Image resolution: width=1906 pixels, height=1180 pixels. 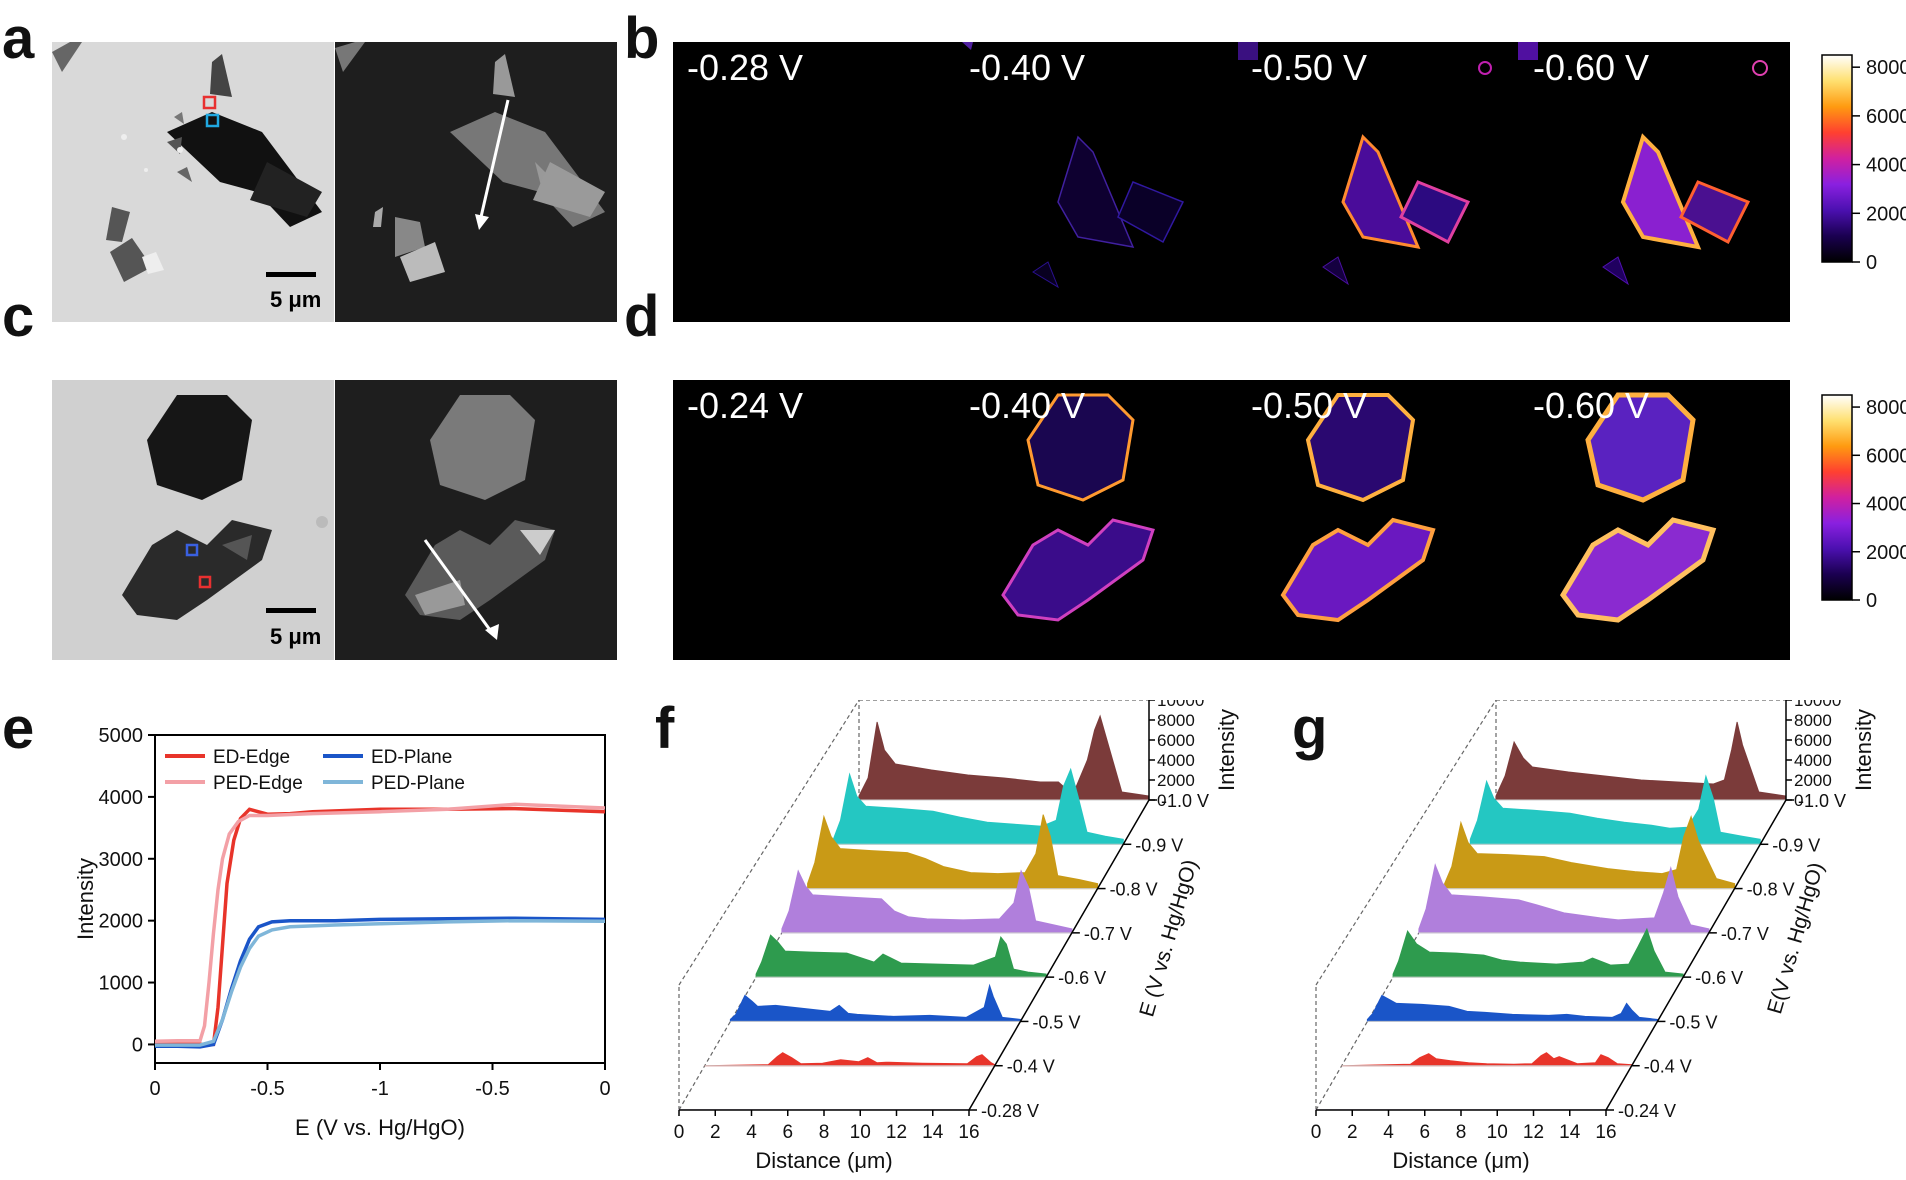 What do you see at coordinates (476, 520) in the screenshot?
I see `panel-c-darkfield-image` at bounding box center [476, 520].